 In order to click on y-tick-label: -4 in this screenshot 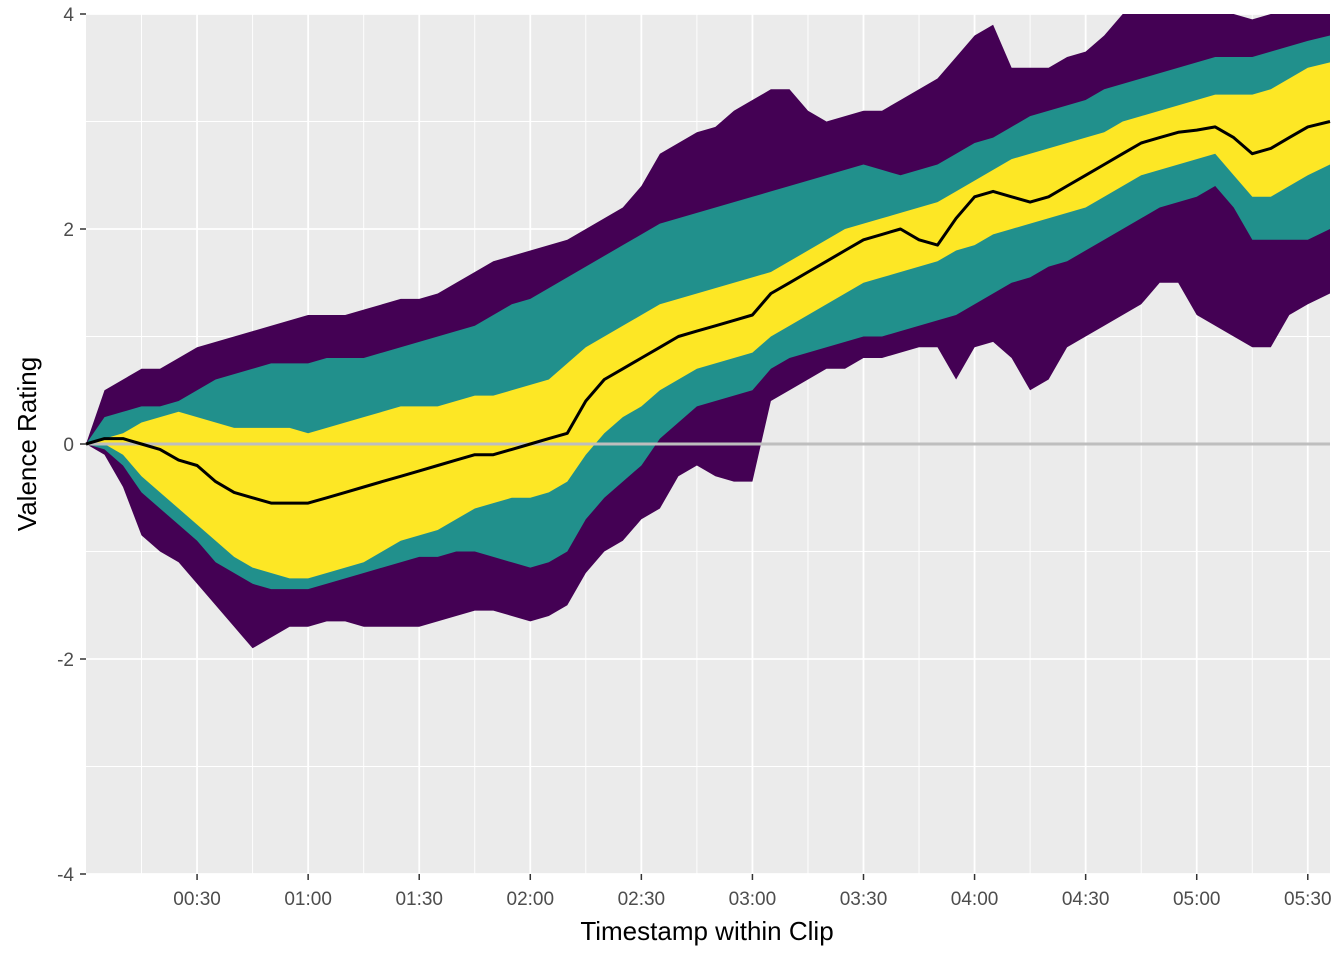, I will do `click(65, 875)`.